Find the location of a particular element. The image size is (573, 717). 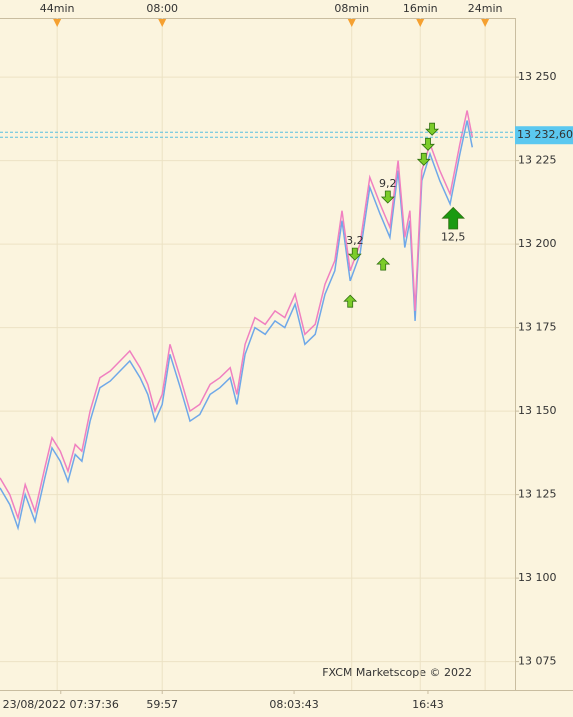

x-tick-label: 23/08/2022 07:37:36 is located at coordinates (61, 704).